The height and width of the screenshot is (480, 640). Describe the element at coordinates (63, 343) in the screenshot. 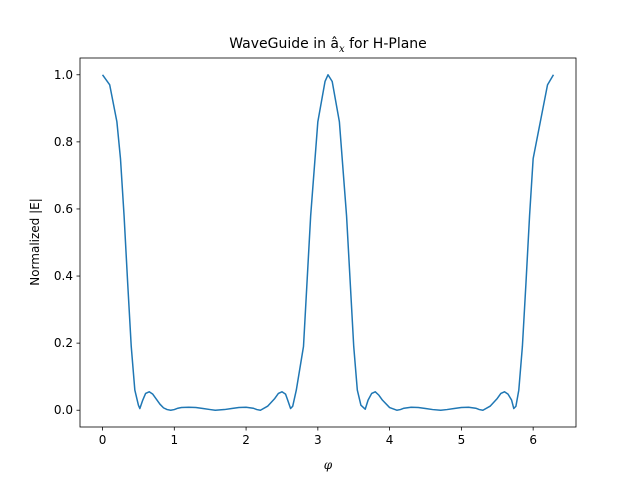

I see `y-tick-label: 0.2` at that location.